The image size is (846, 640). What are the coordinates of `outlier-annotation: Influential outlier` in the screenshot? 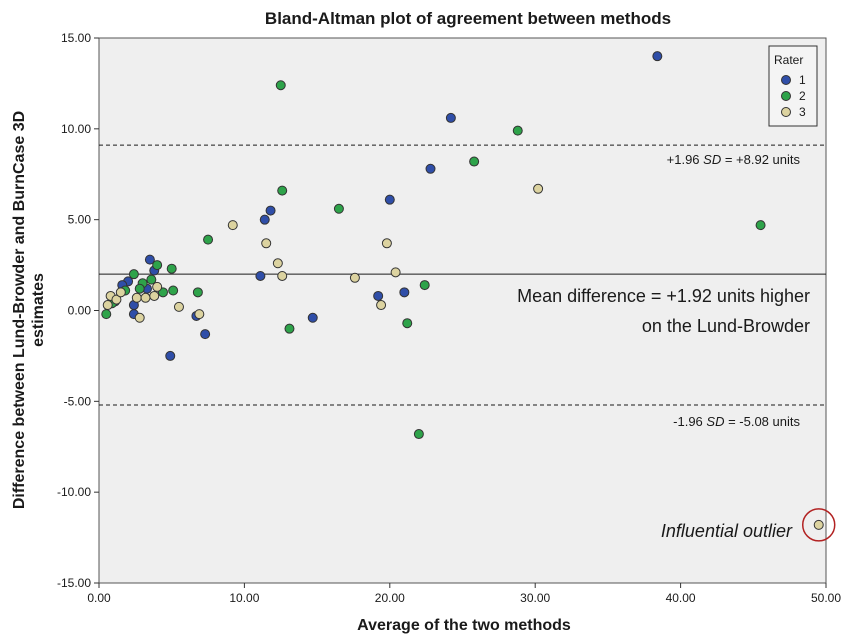 It's located at (727, 531).